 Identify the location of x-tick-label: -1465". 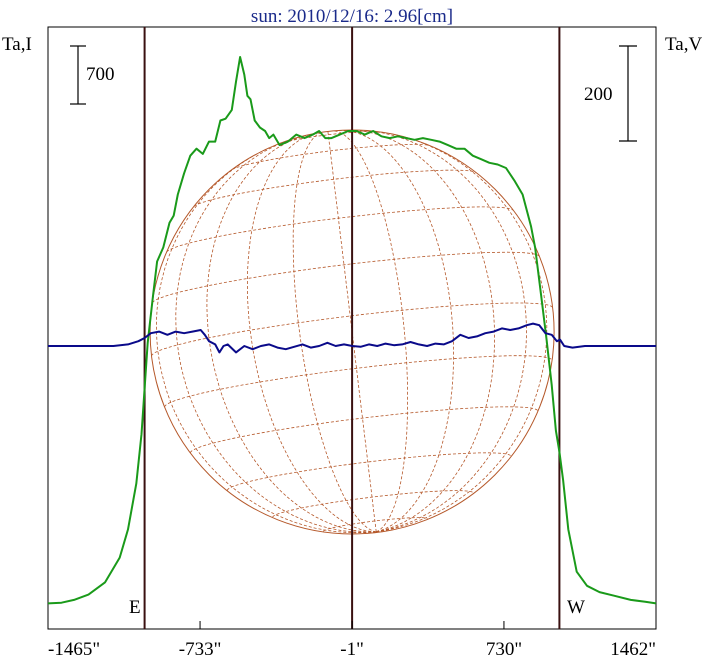
(74, 649).